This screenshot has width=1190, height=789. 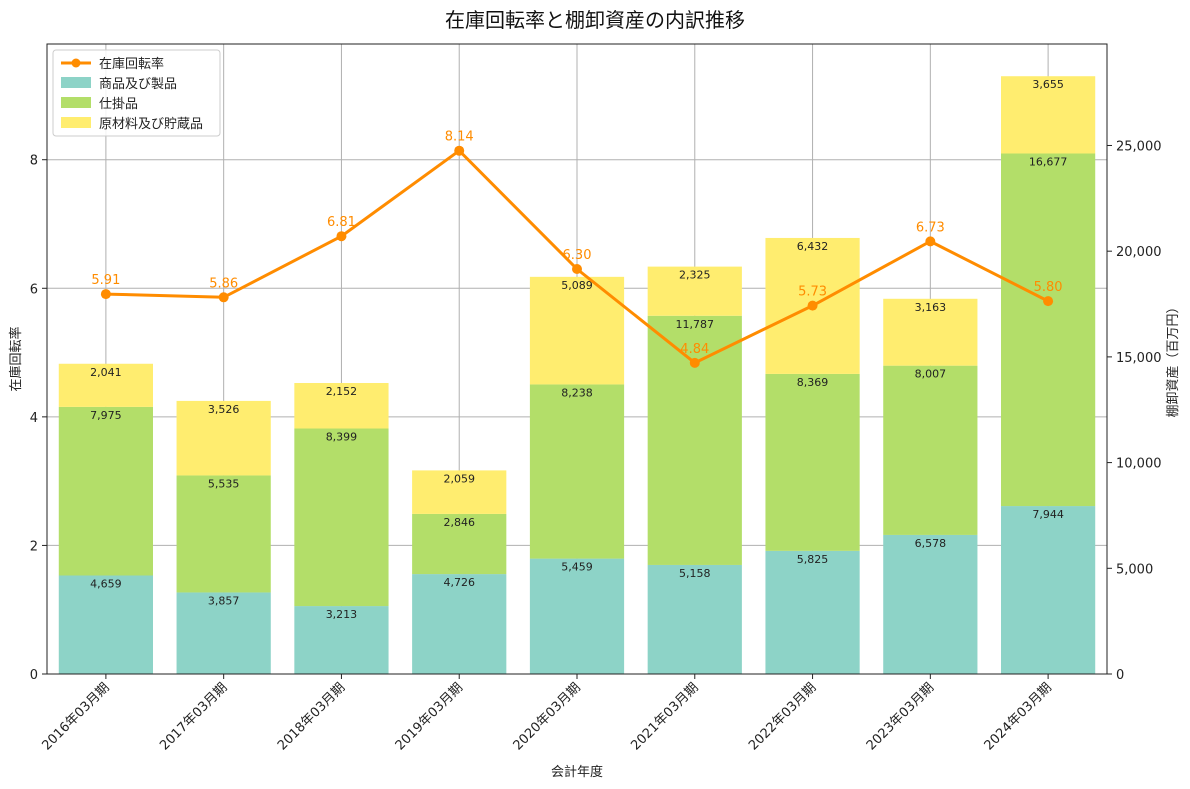 What do you see at coordinates (341, 222) in the screenshot?
I see `rate-label: 6.81` at bounding box center [341, 222].